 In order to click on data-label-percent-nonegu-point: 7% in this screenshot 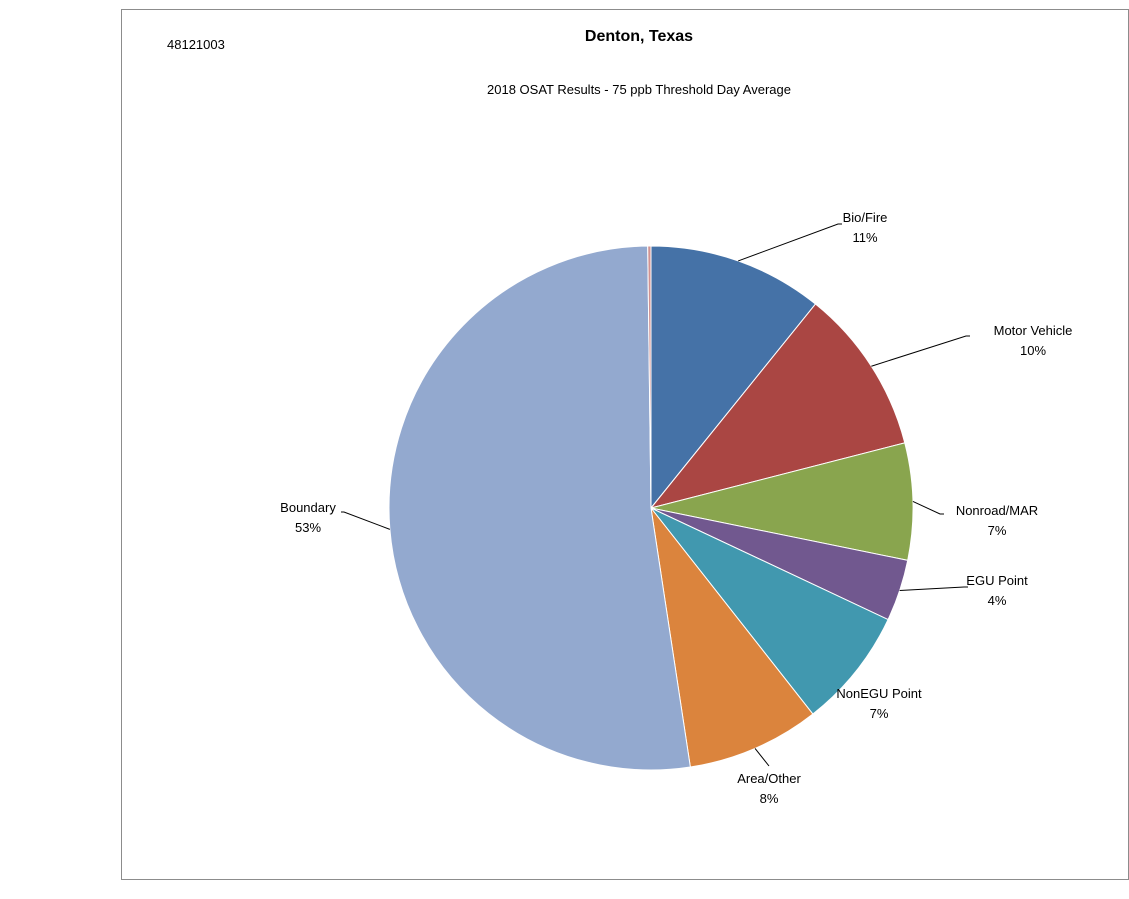, I will do `click(879, 713)`.